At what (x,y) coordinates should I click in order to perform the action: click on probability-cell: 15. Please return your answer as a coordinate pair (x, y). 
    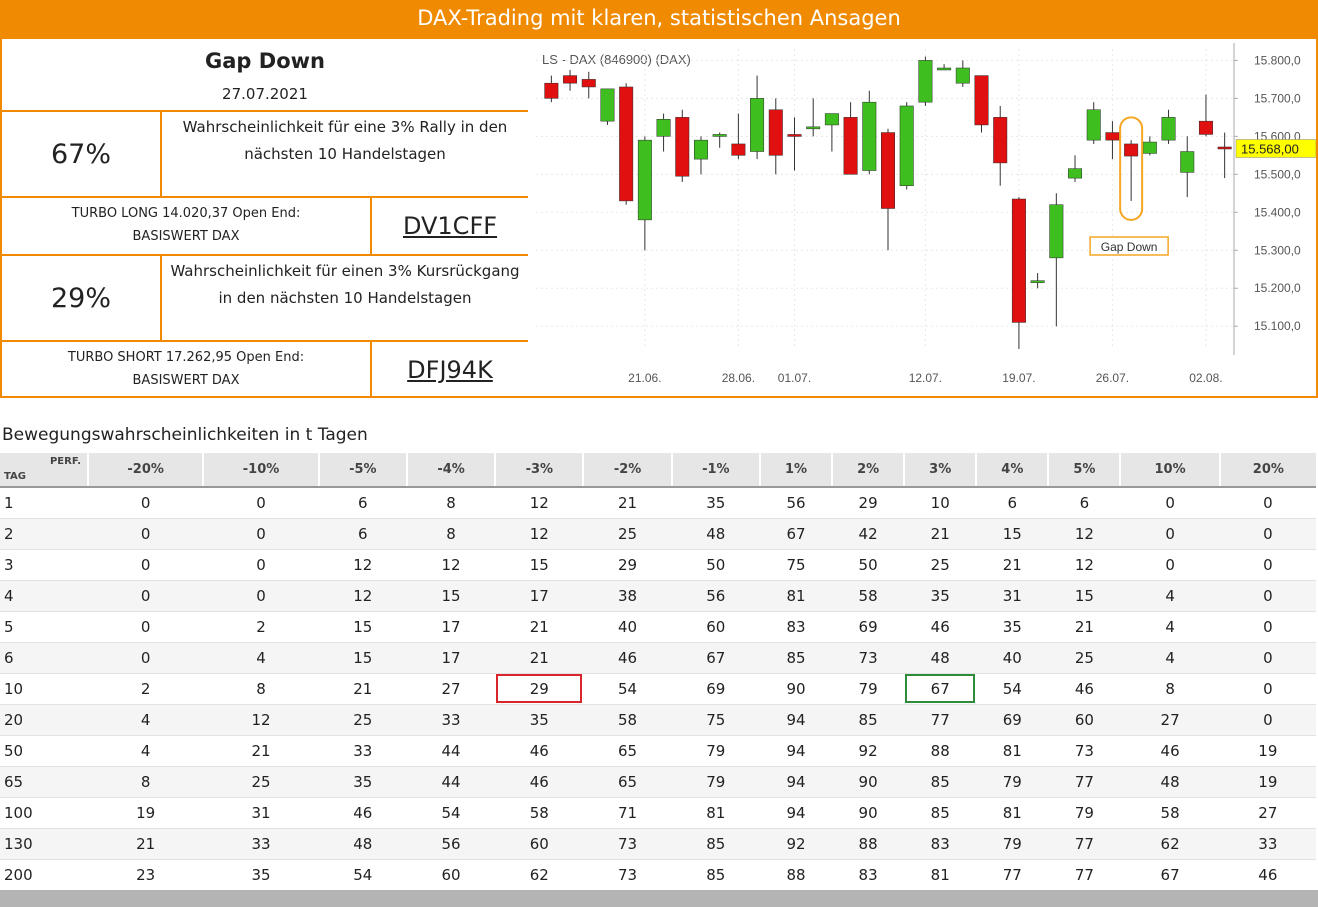
    Looking at the image, I should click on (362, 627).